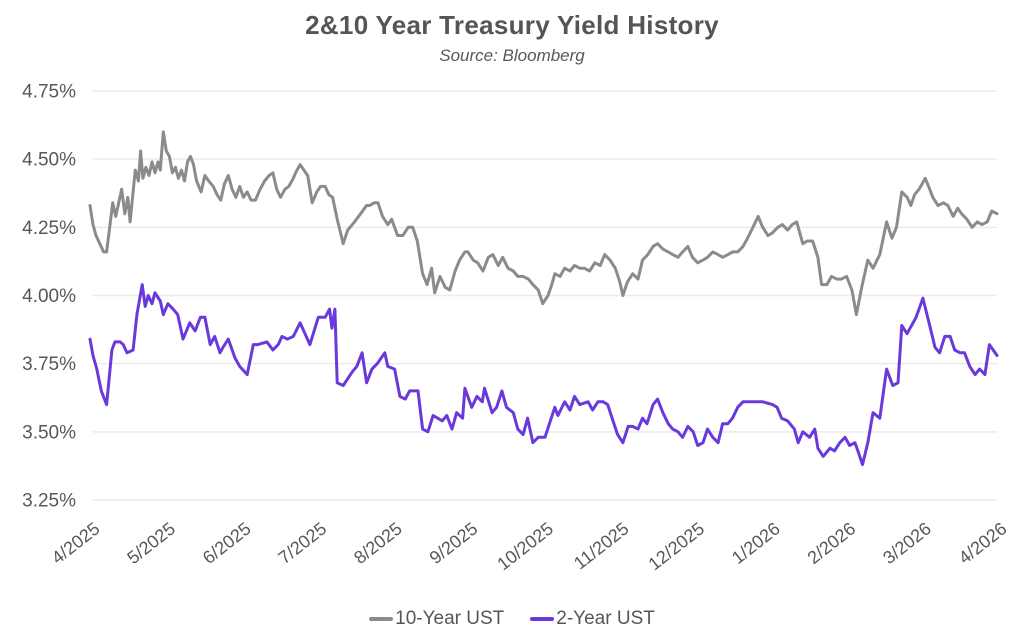 The image size is (1024, 640). Describe the element at coordinates (49, 432) in the screenshot. I see `y-tick-label: 3.50%` at that location.